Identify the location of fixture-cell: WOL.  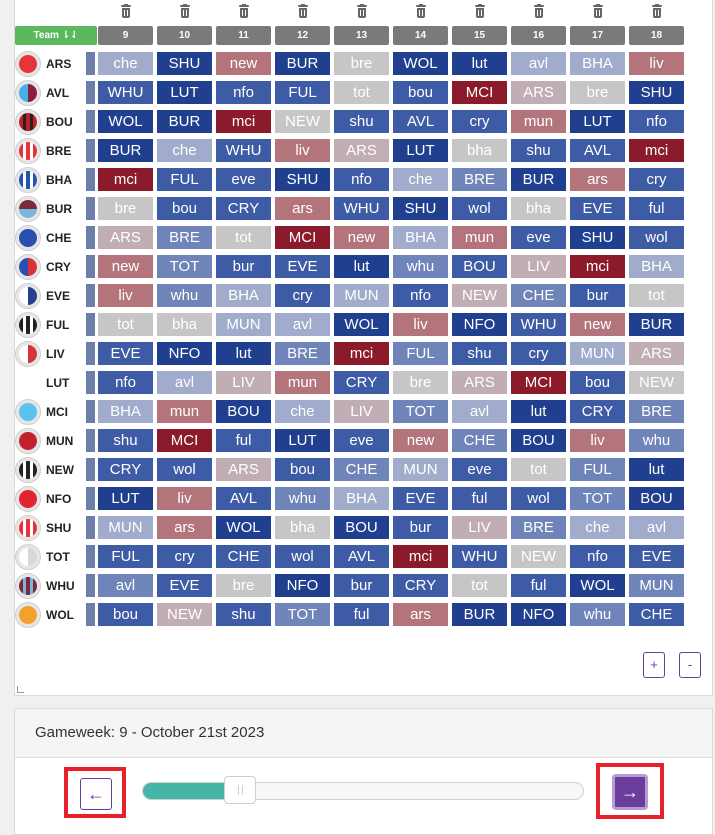
(597, 585).